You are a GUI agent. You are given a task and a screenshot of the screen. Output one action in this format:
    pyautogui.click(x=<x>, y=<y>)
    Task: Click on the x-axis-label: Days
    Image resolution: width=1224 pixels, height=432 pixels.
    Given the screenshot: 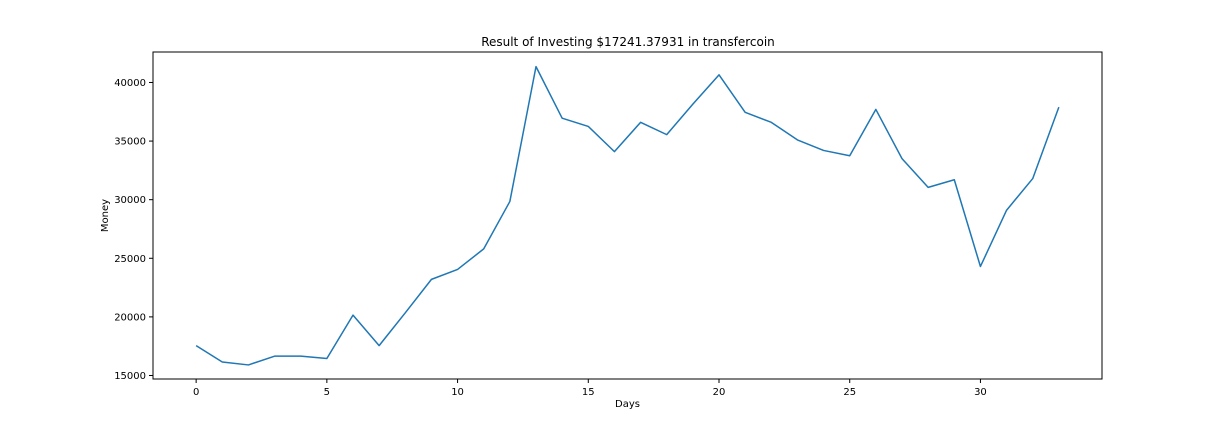 What is the action you would take?
    pyautogui.click(x=627, y=404)
    